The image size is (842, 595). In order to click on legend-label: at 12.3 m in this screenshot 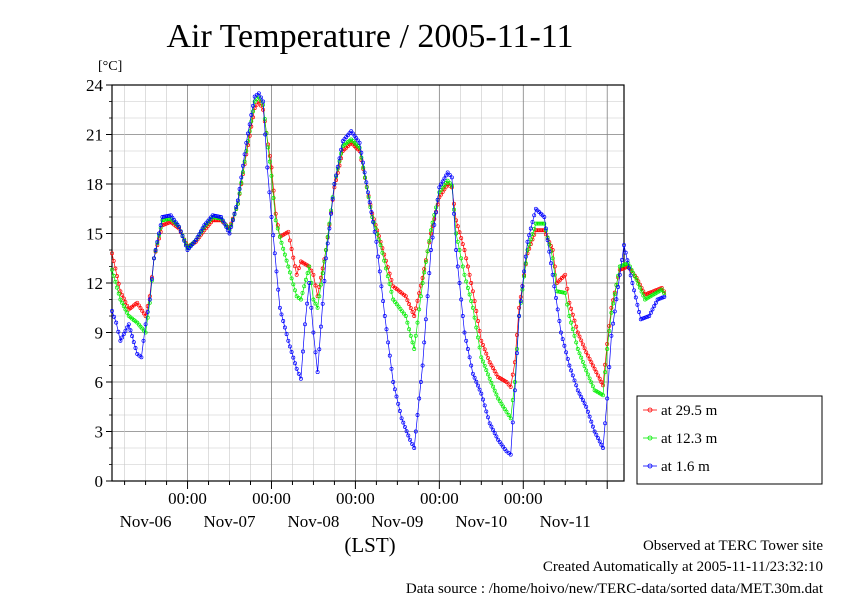, I will do `click(689, 439)`.